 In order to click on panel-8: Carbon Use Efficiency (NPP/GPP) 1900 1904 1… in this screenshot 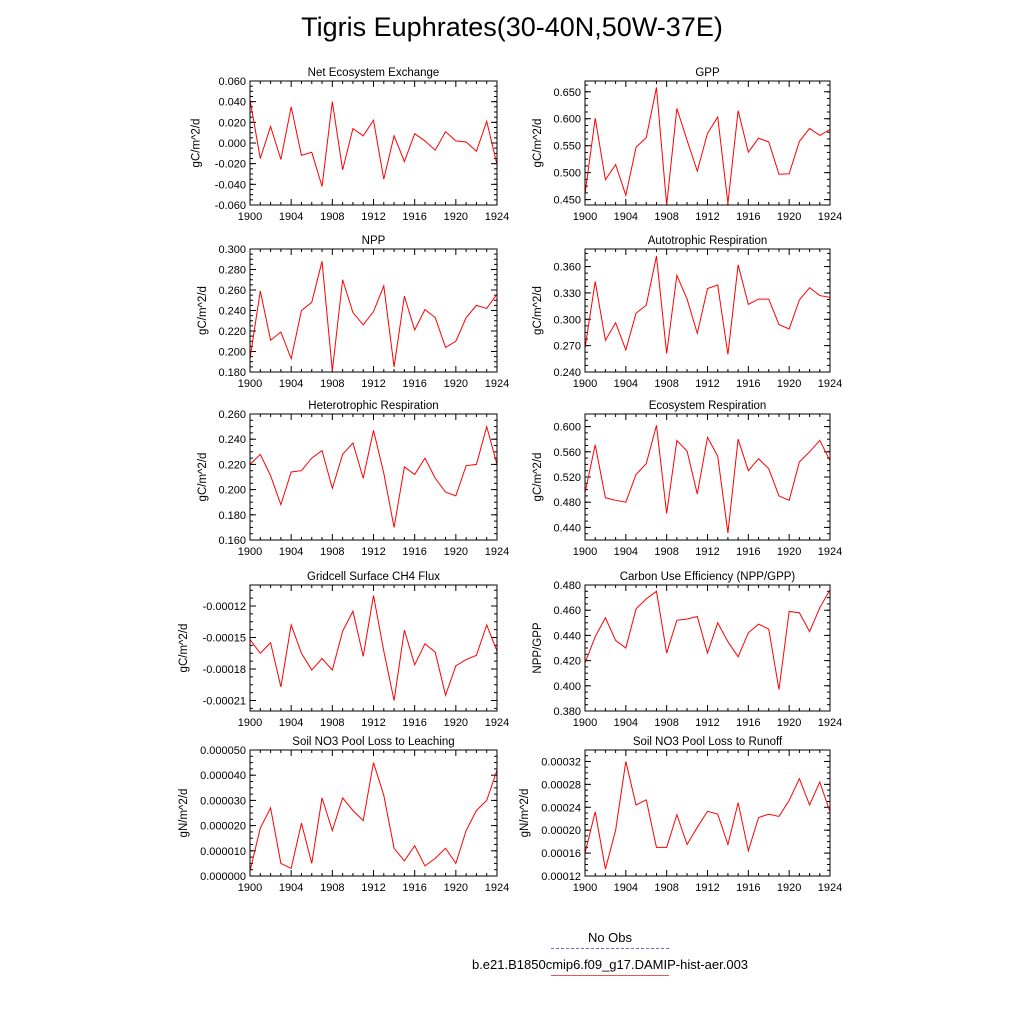, I will do `click(687, 650)`.